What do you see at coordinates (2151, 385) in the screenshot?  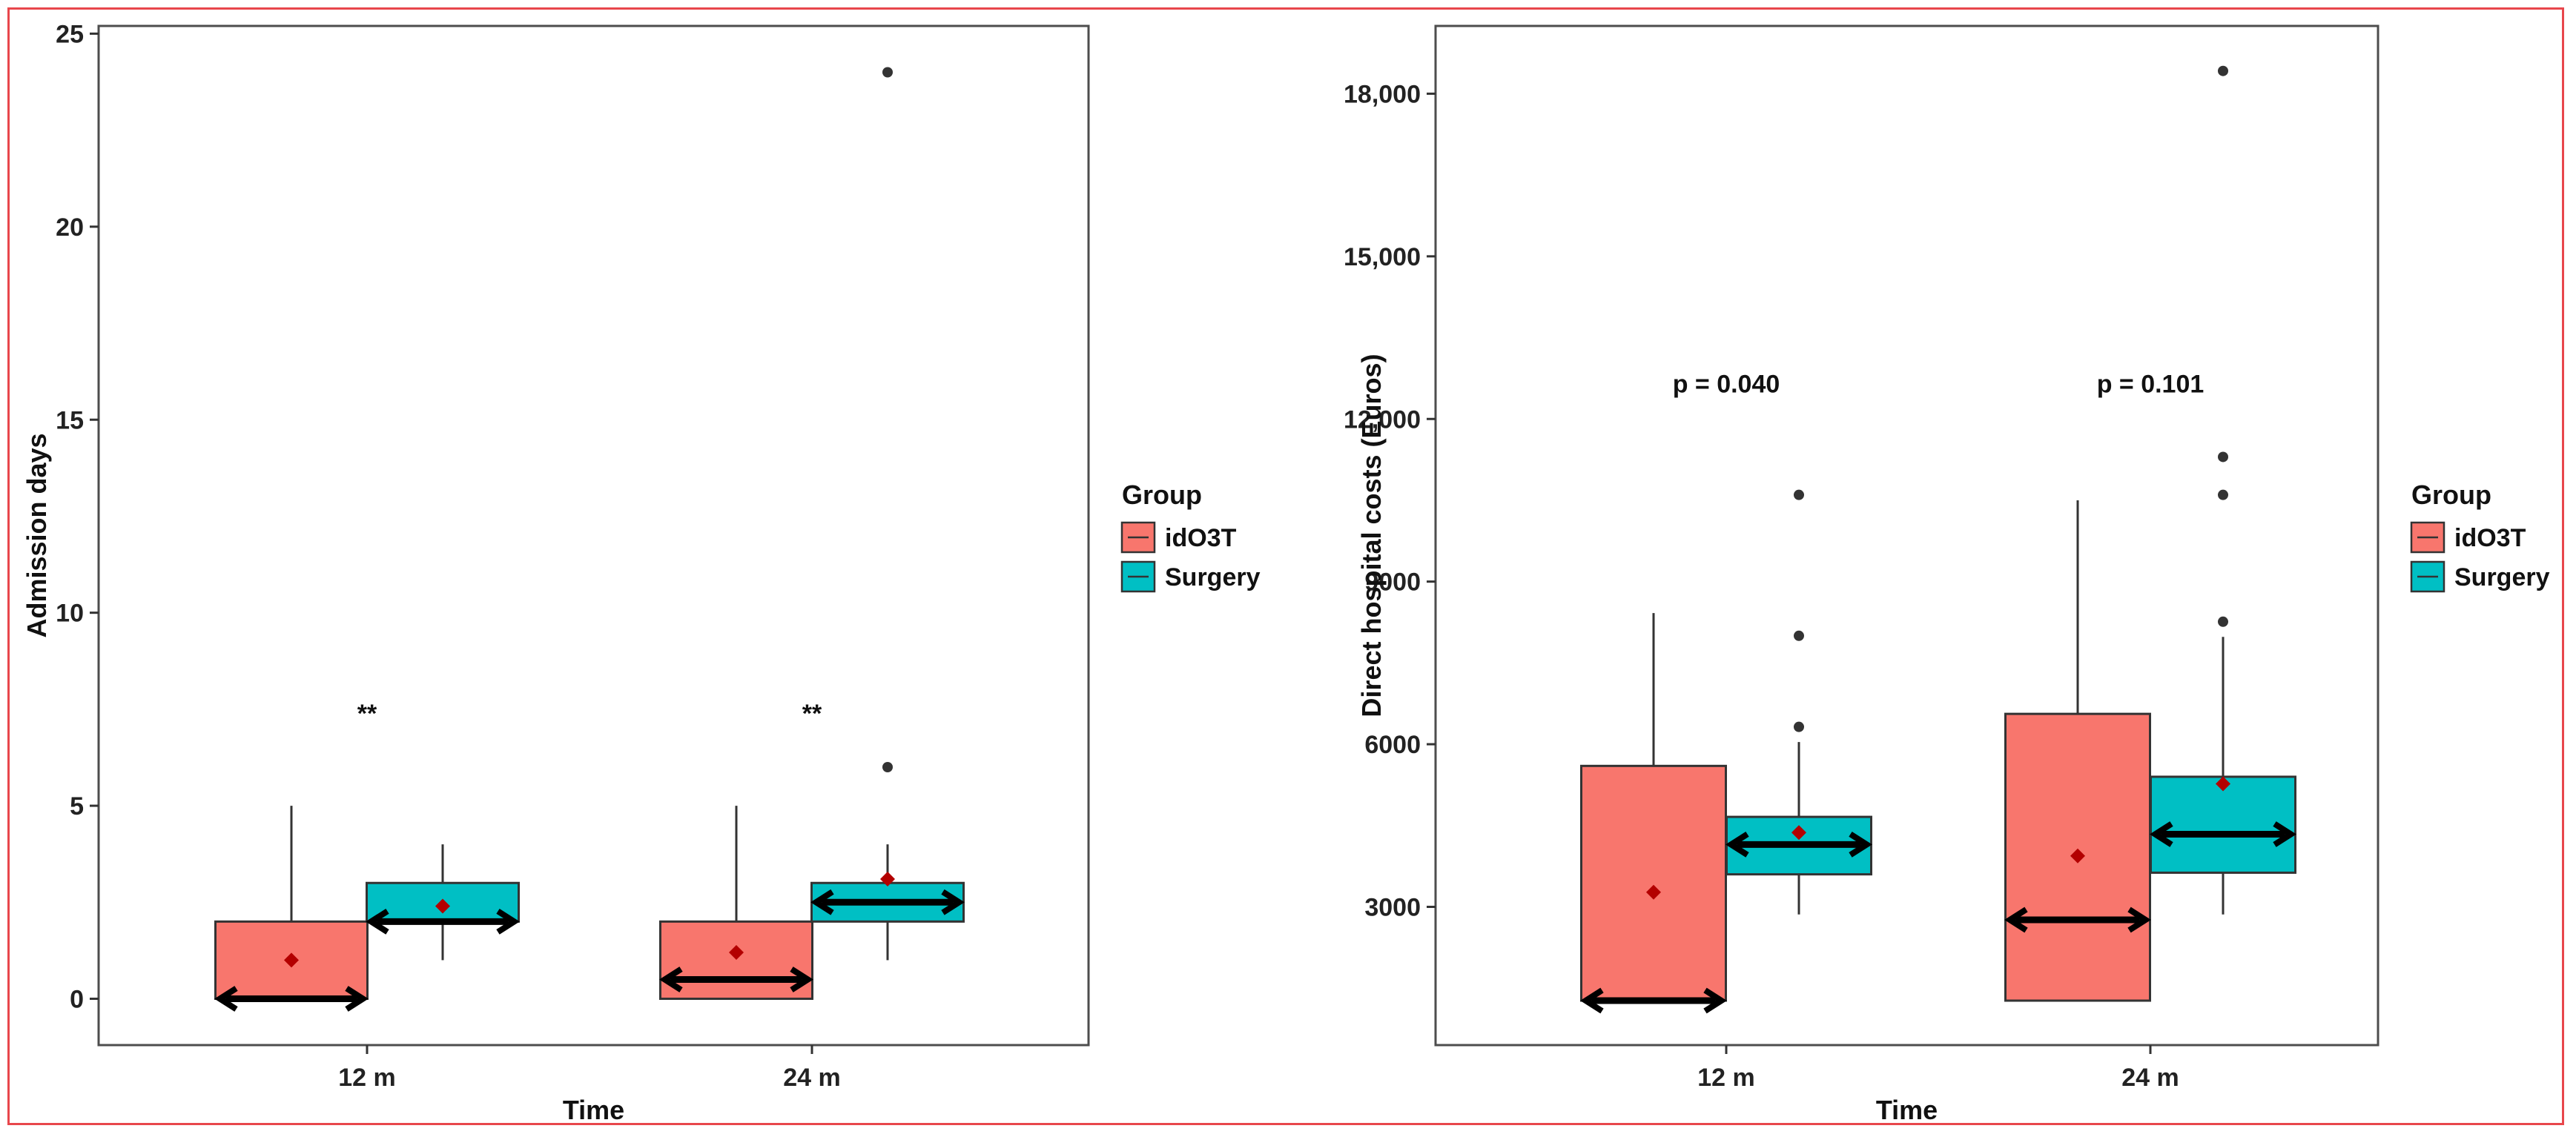 I see `significance-annotation: p = 0.101` at bounding box center [2151, 385].